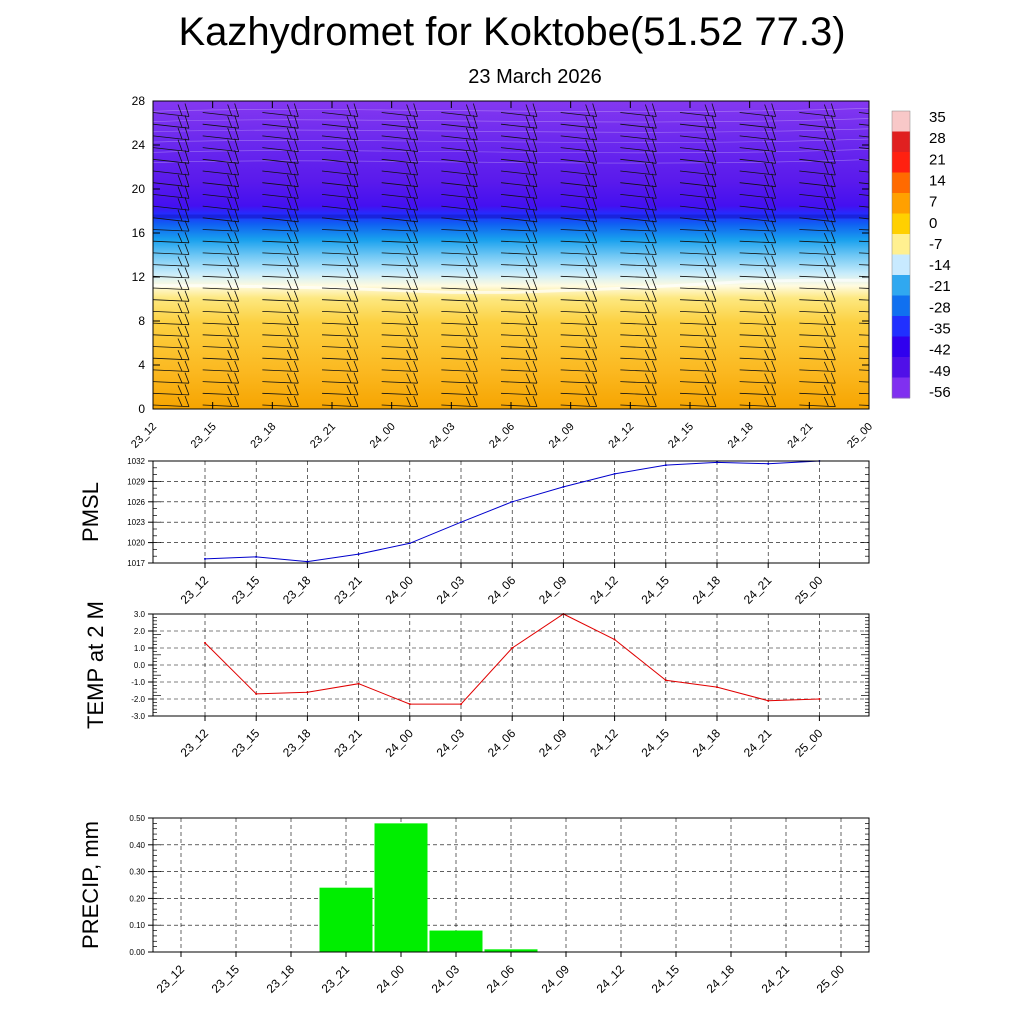  What do you see at coordinates (809, 743) in the screenshot?
I see `x-tick-label: 25_00` at bounding box center [809, 743].